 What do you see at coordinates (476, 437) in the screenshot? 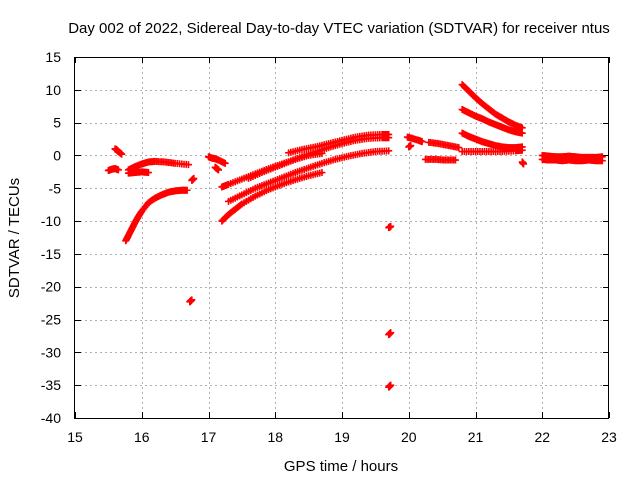
I see `x-tick-label: 21` at bounding box center [476, 437].